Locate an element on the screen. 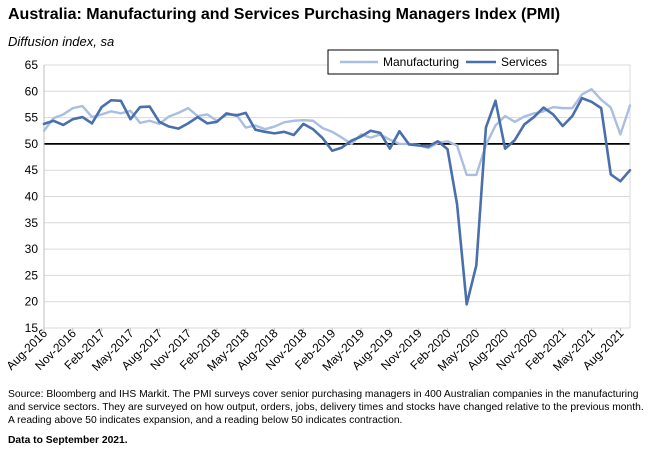 This screenshot has width=650, height=455. y-tick-label: 25 is located at coordinates (32, 275).